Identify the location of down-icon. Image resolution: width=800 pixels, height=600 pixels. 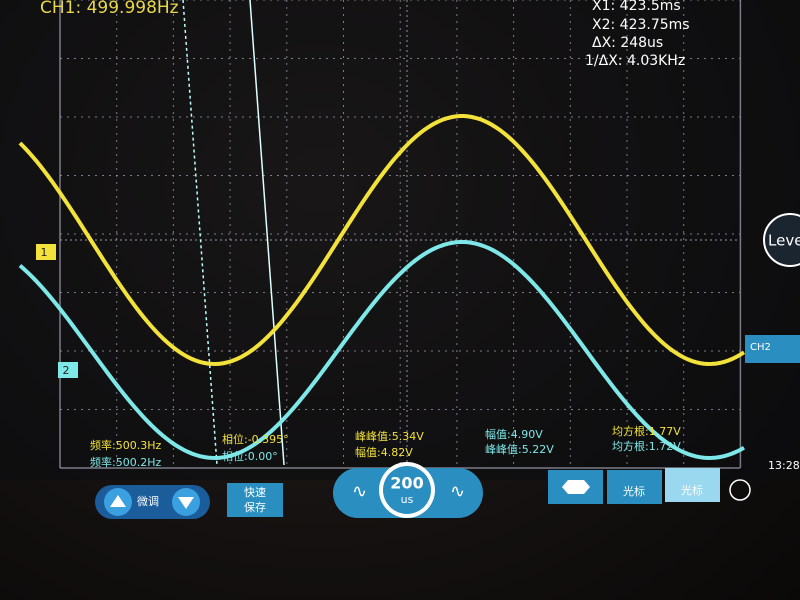
(186, 503).